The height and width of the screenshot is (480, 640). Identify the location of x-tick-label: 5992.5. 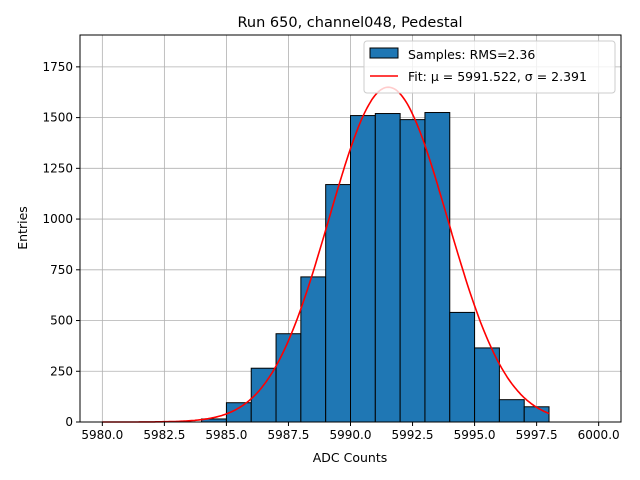
(413, 435).